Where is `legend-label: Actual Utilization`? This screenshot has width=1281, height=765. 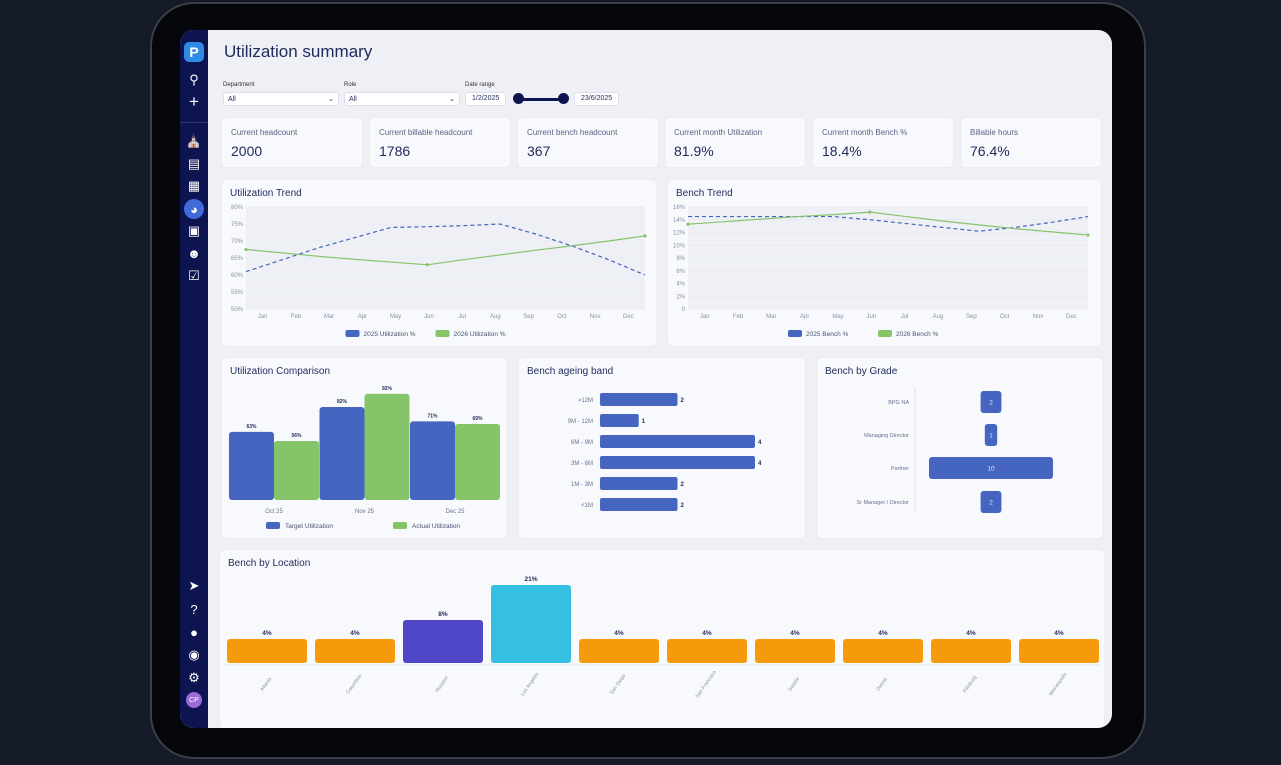
legend-label: Actual Utilization is located at coordinates (436, 526).